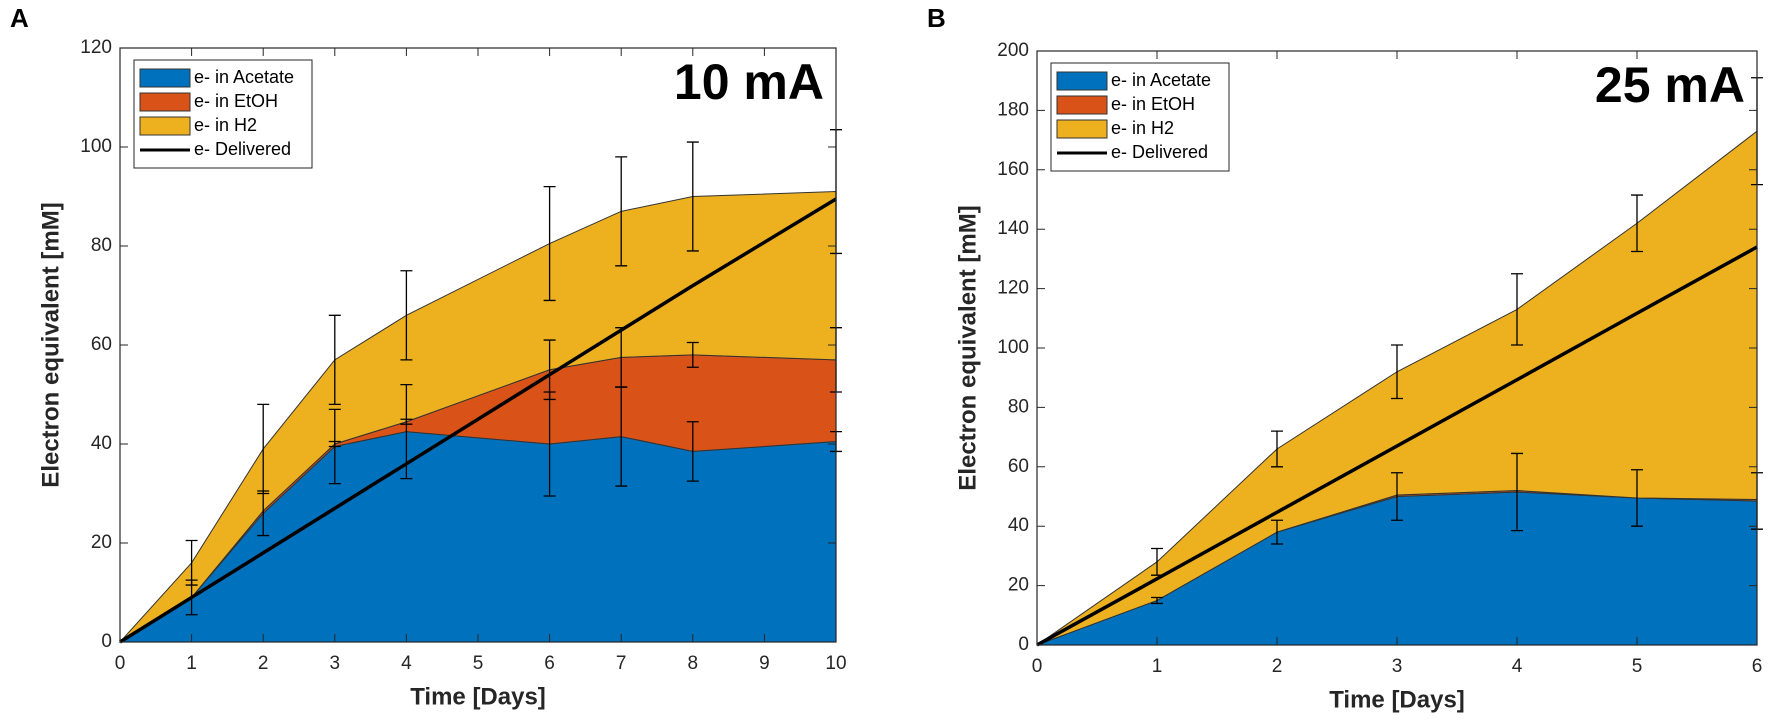 This screenshot has height=727, width=1772. Describe the element at coordinates (835, 663) in the screenshot. I see `x-tick-label: 10` at that location.